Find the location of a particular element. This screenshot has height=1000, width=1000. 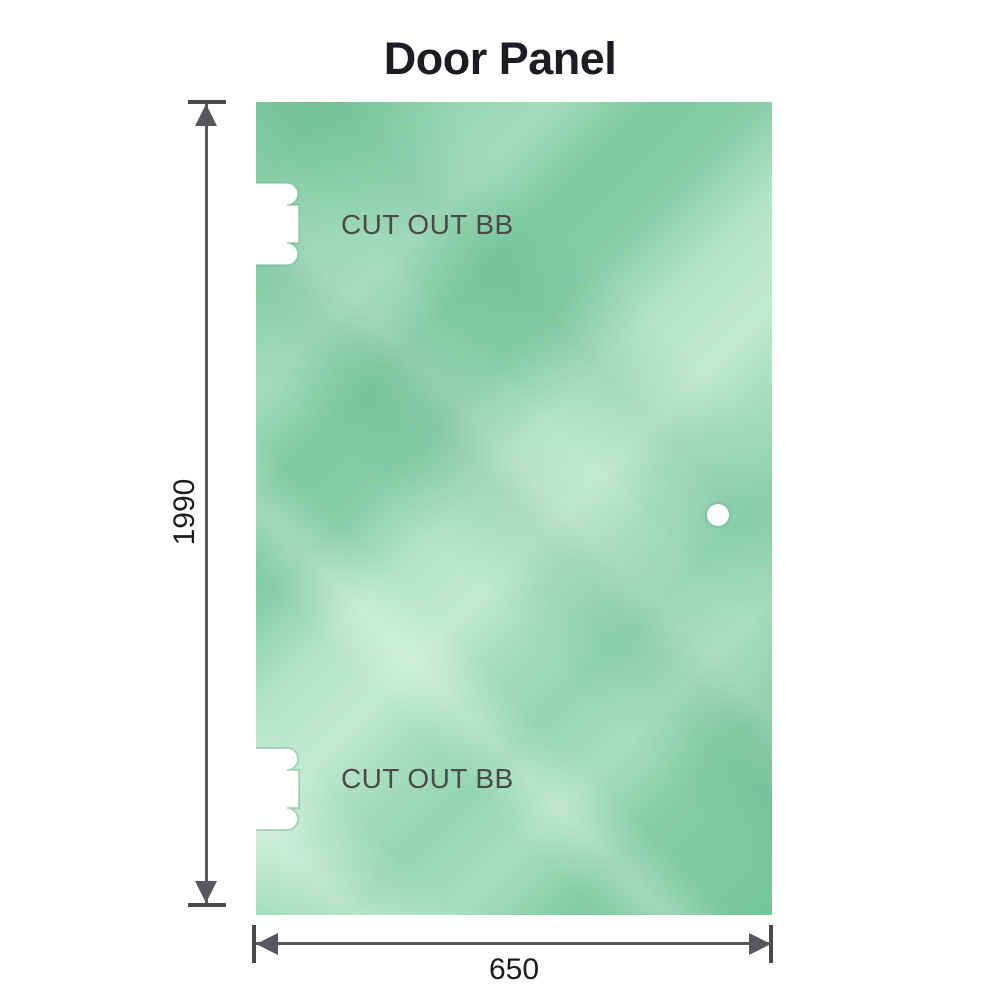

handle-hole is located at coordinates (718, 515).